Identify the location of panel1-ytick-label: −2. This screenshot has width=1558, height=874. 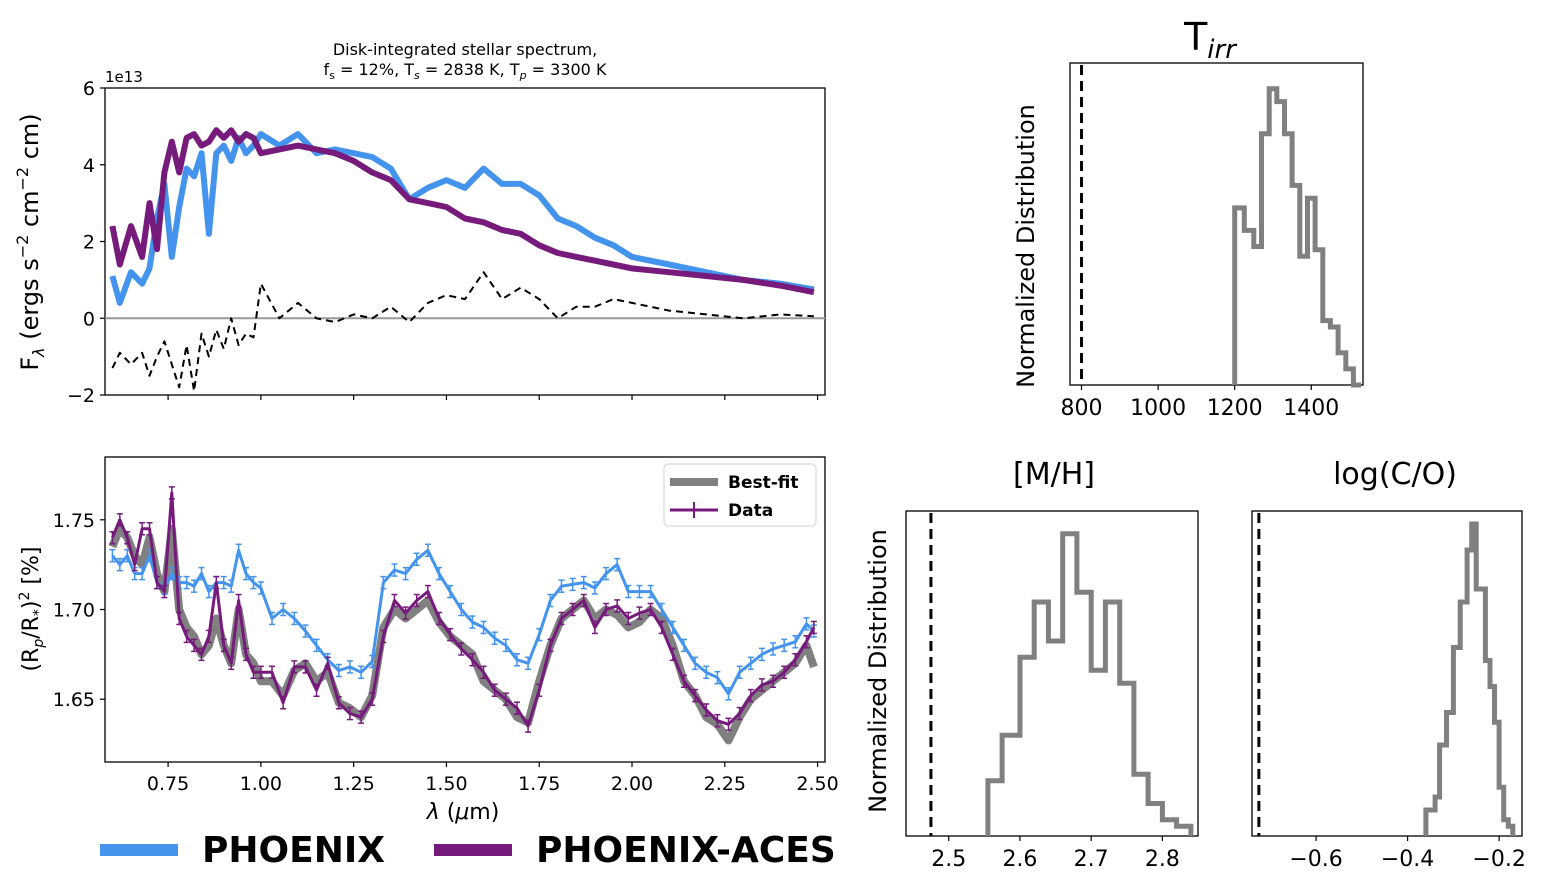
(81, 396).